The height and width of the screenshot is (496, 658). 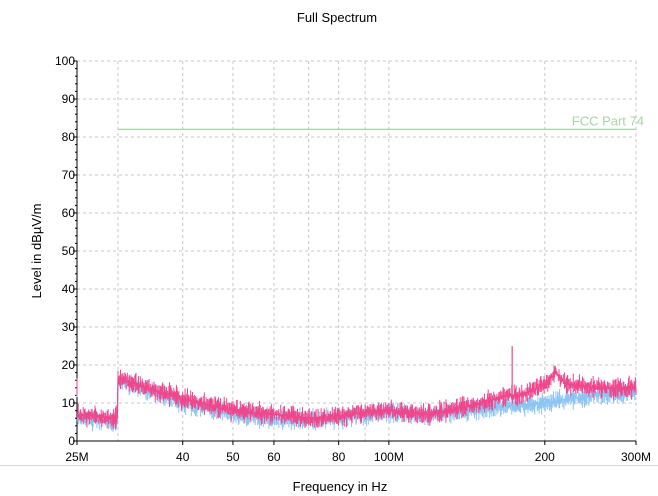 I want to click on x-tick-label: 50, so click(x=233, y=457).